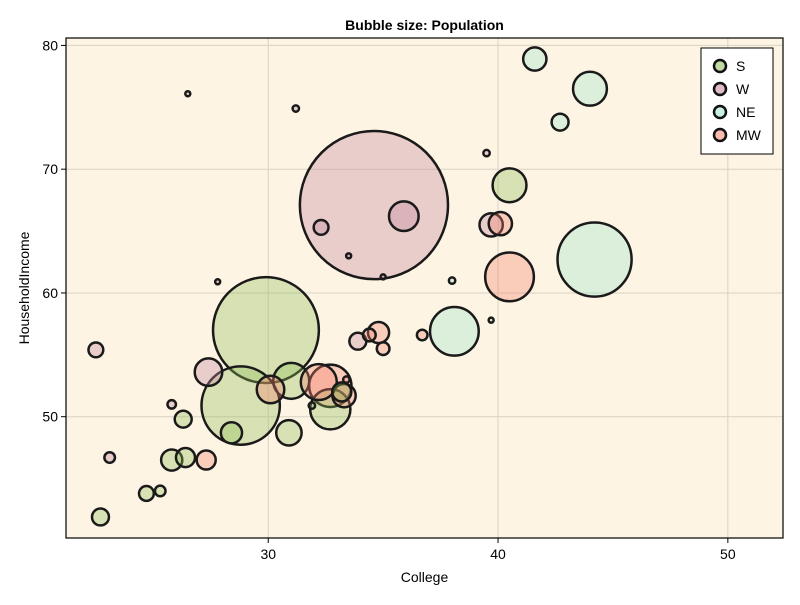  What do you see at coordinates (24, 287) in the screenshot?
I see `y-axis-label: HouseholdIncome` at bounding box center [24, 287].